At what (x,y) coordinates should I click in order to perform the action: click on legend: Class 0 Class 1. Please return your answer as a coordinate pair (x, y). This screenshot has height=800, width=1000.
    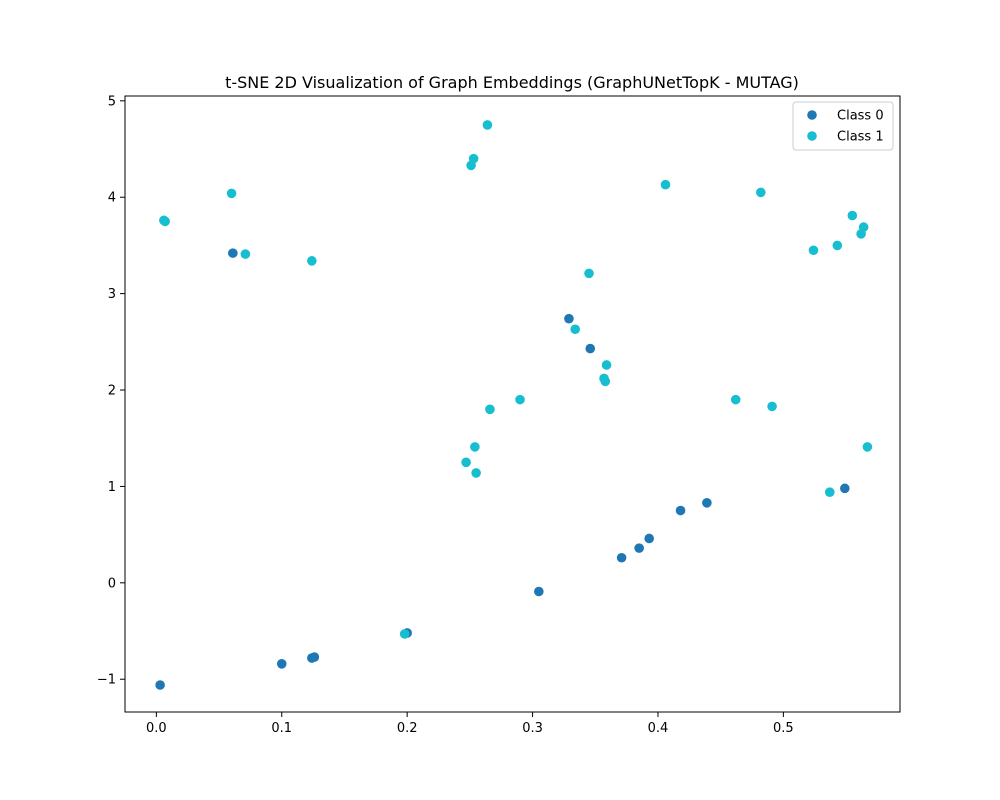
    Looking at the image, I should click on (843, 126).